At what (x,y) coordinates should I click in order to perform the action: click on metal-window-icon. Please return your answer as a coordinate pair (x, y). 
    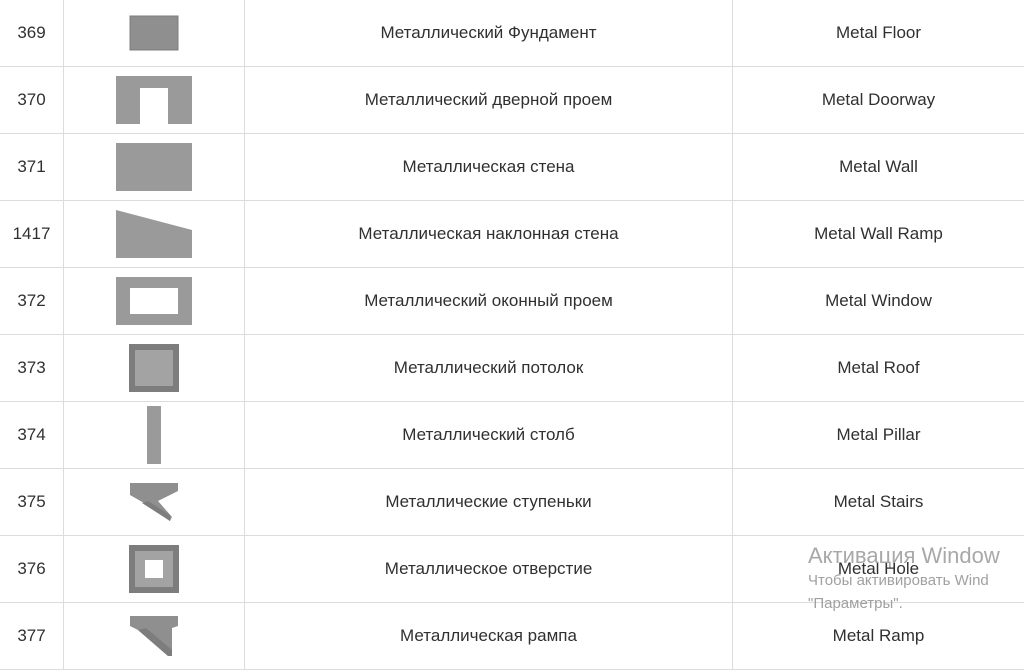
    Looking at the image, I should click on (154, 301).